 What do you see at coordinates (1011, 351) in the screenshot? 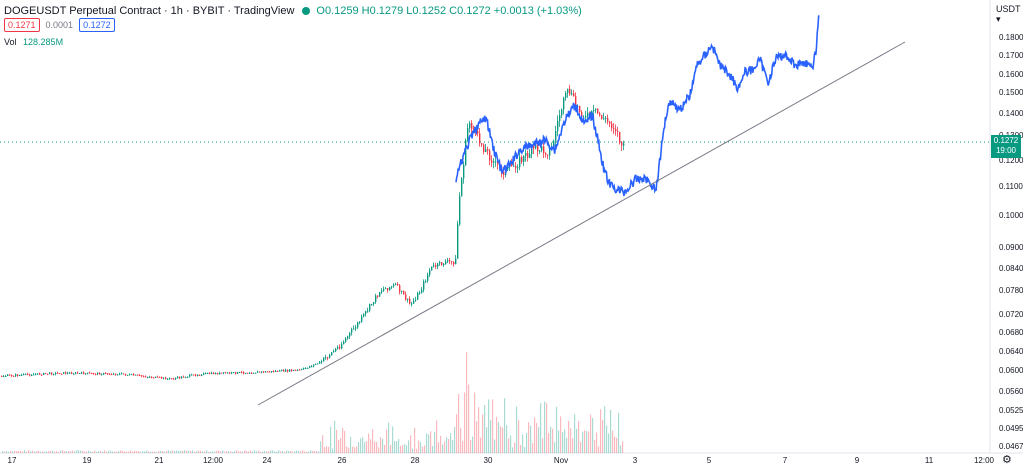
I see `price-axis-tick: 0.0640` at bounding box center [1011, 351].